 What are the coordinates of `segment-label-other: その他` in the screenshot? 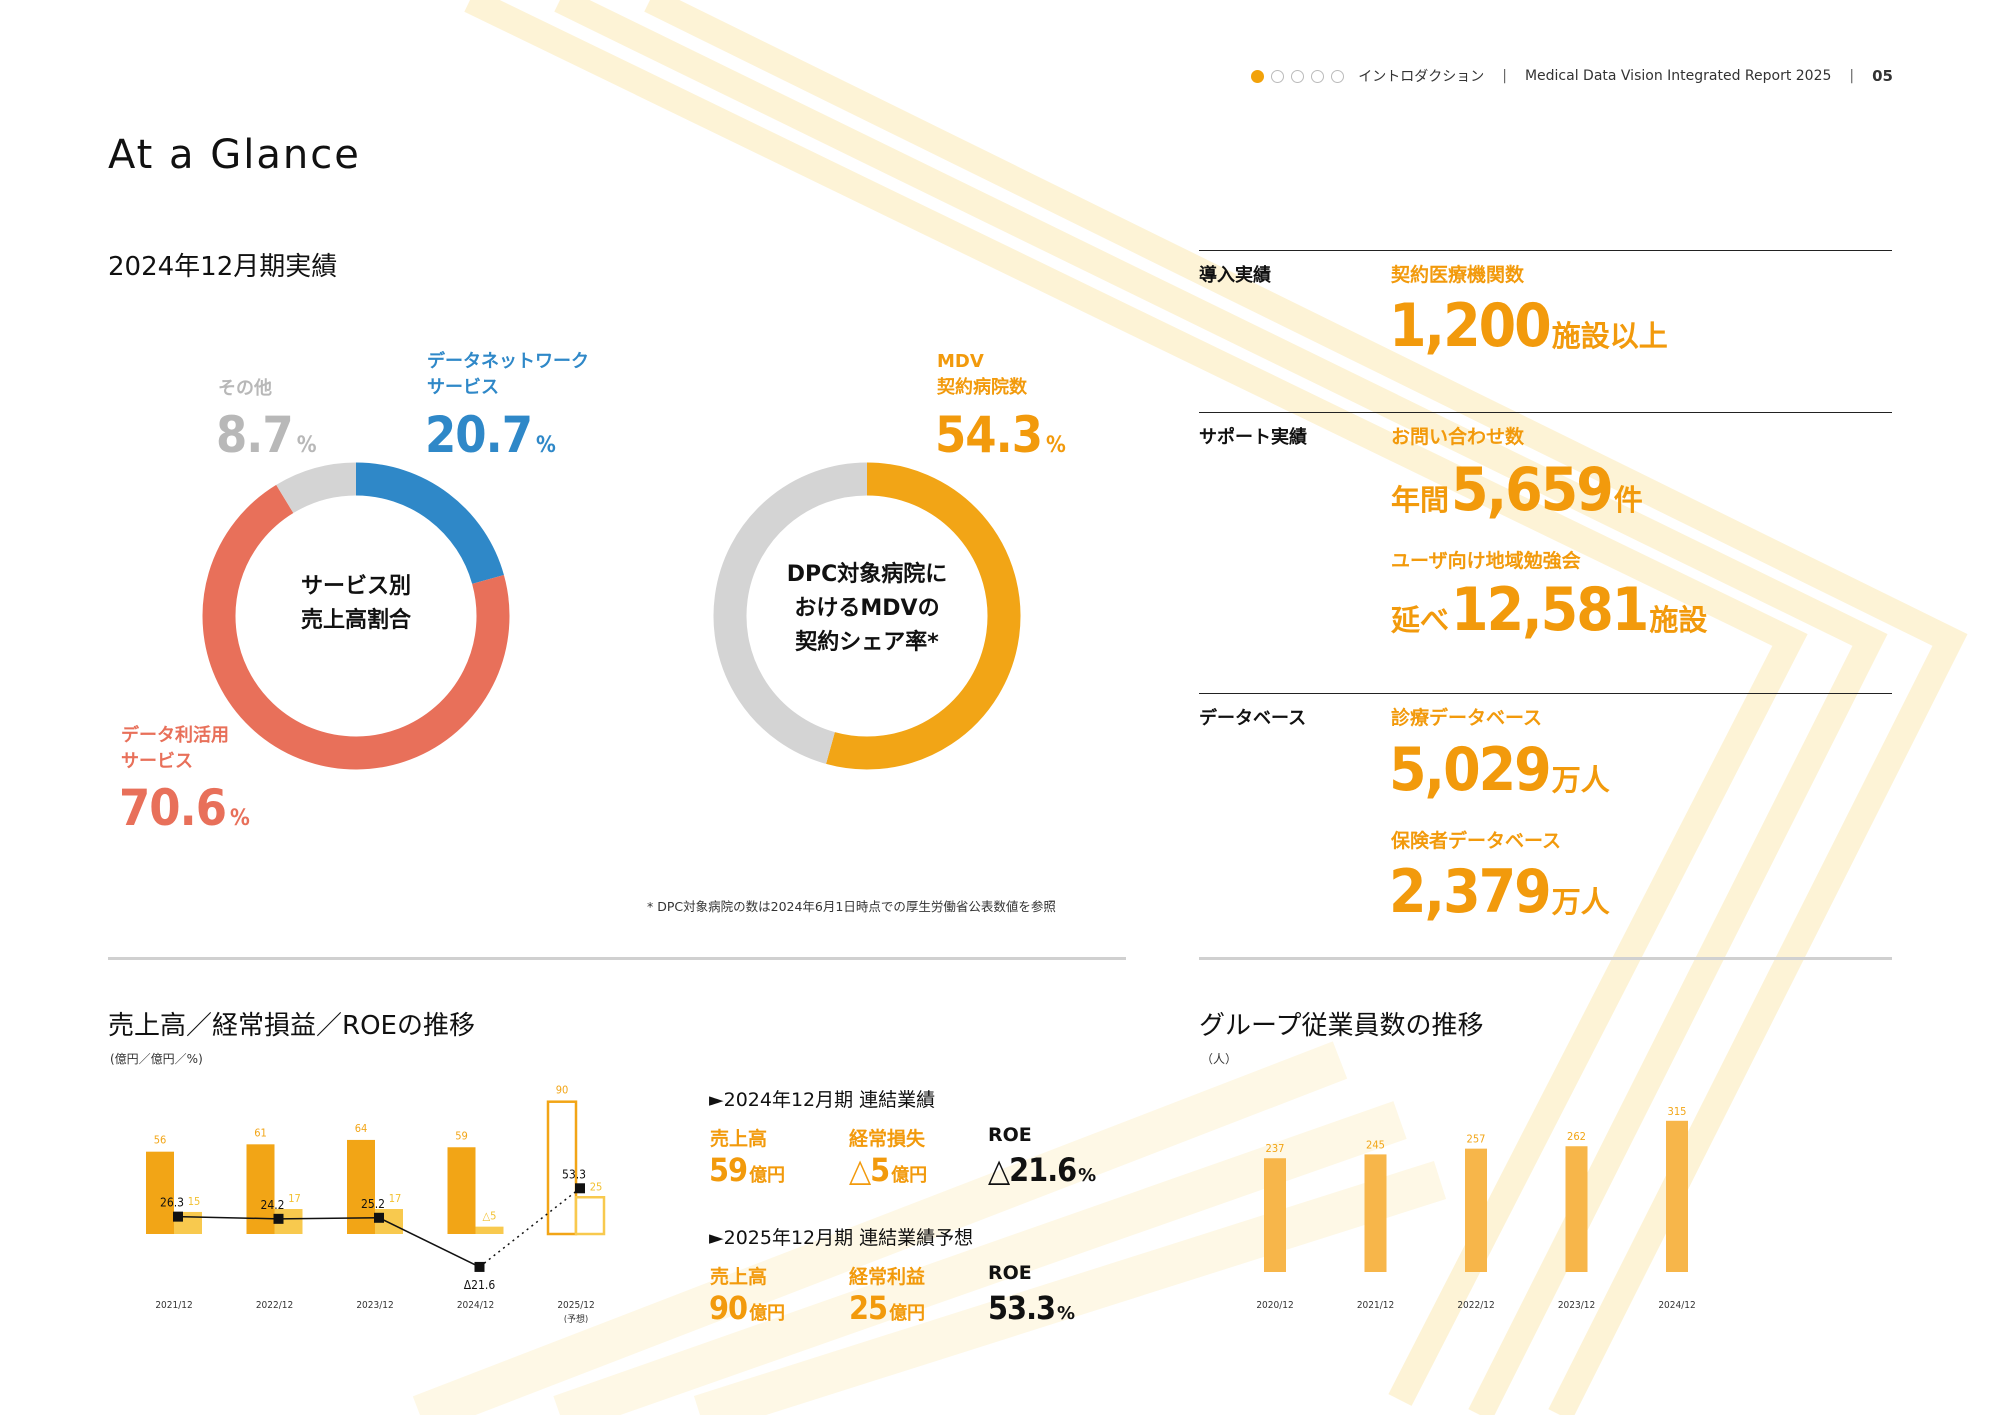 It's located at (245, 389).